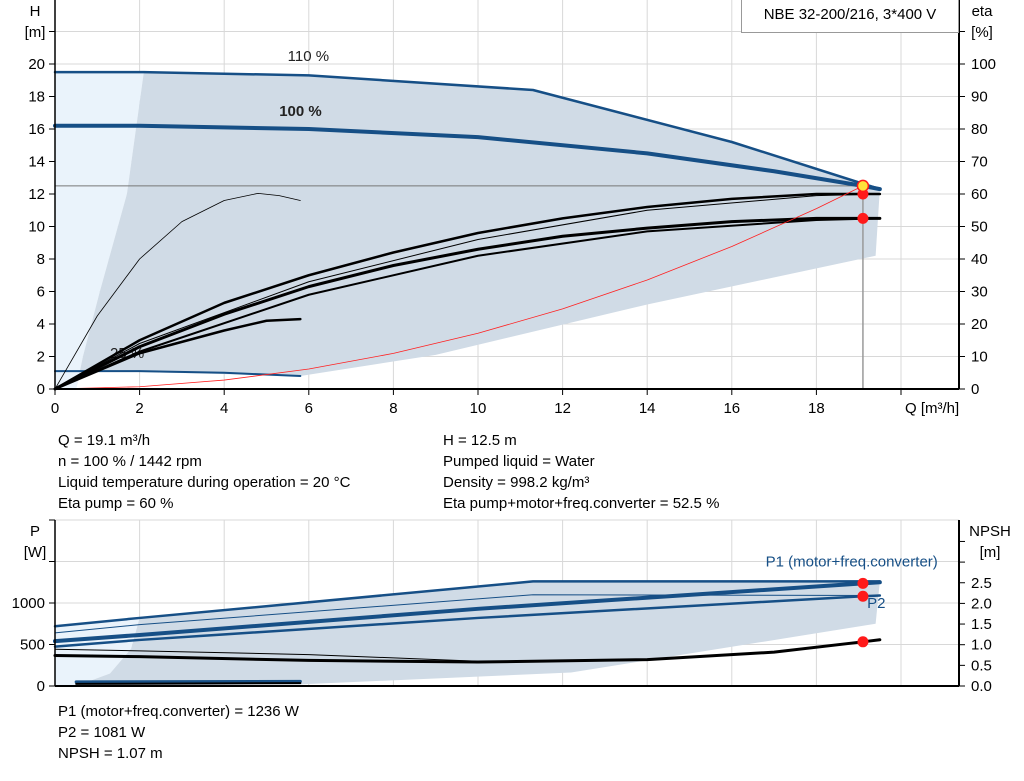  I want to click on y-right-tick-label: 20, so click(979, 324).